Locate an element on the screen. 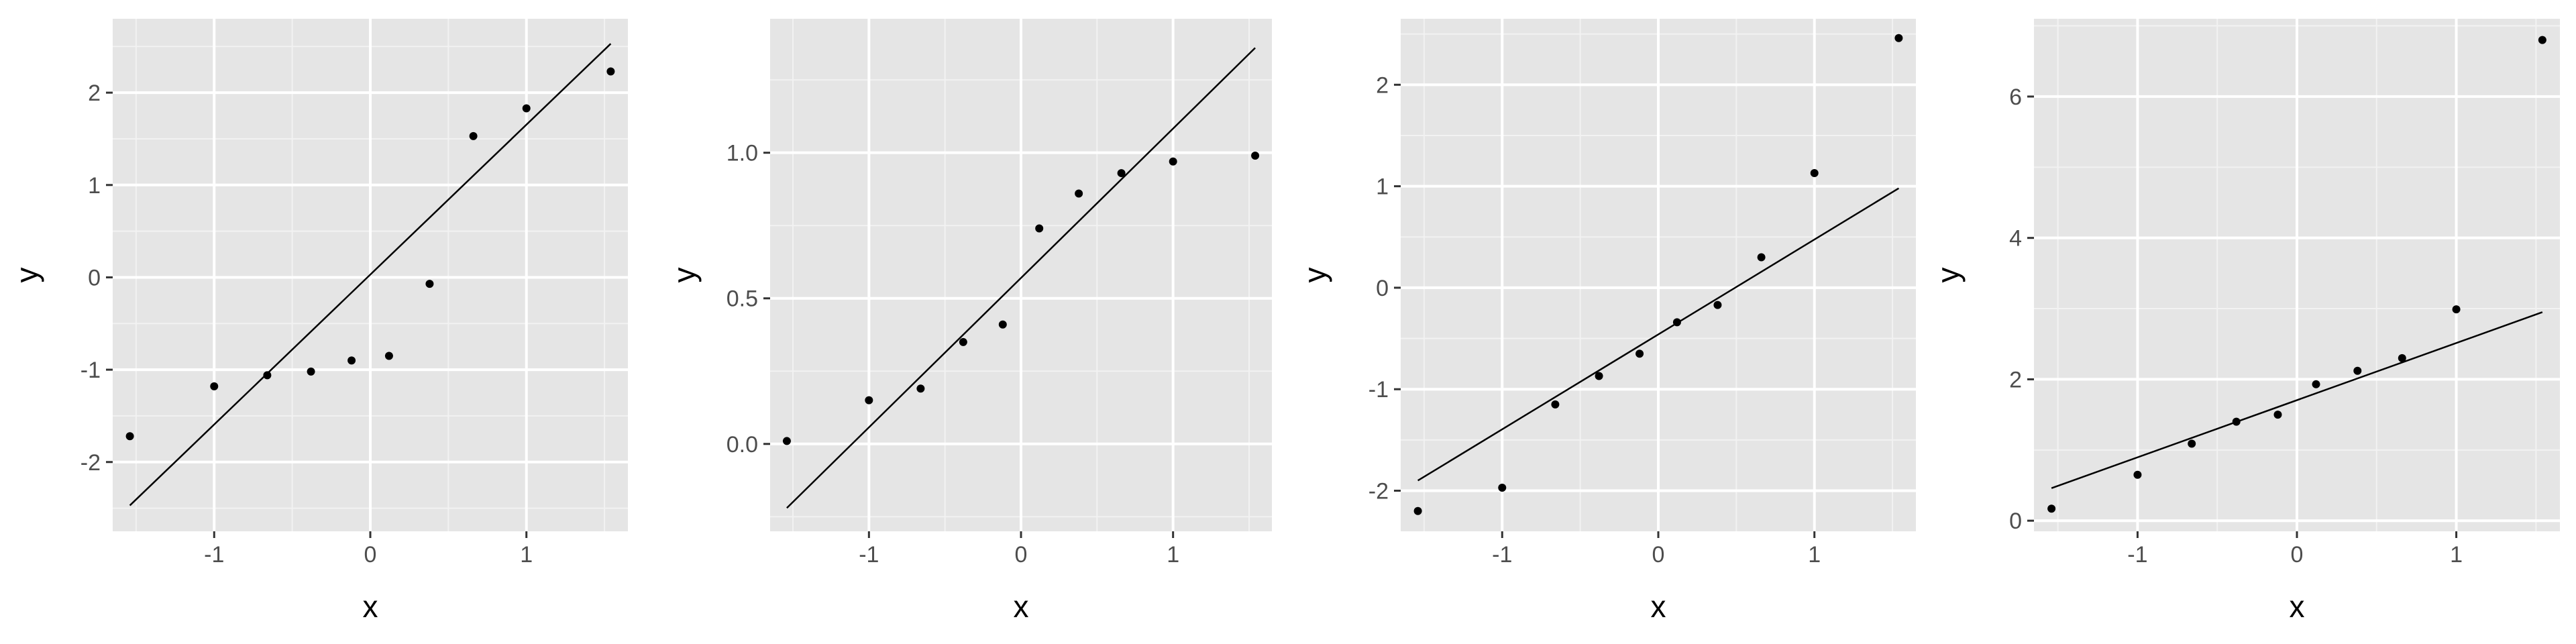  y-tick-label: 1.0 is located at coordinates (742, 153).